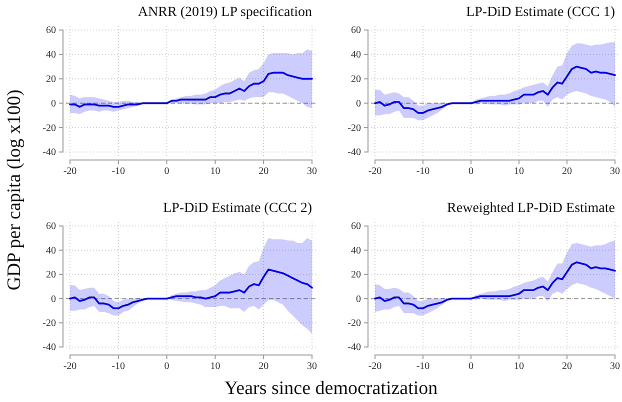 This screenshot has width=622, height=402. Describe the element at coordinates (237, 208) in the screenshot. I see `chart-title: LP-DiD Estimate (CCC 2)` at that location.